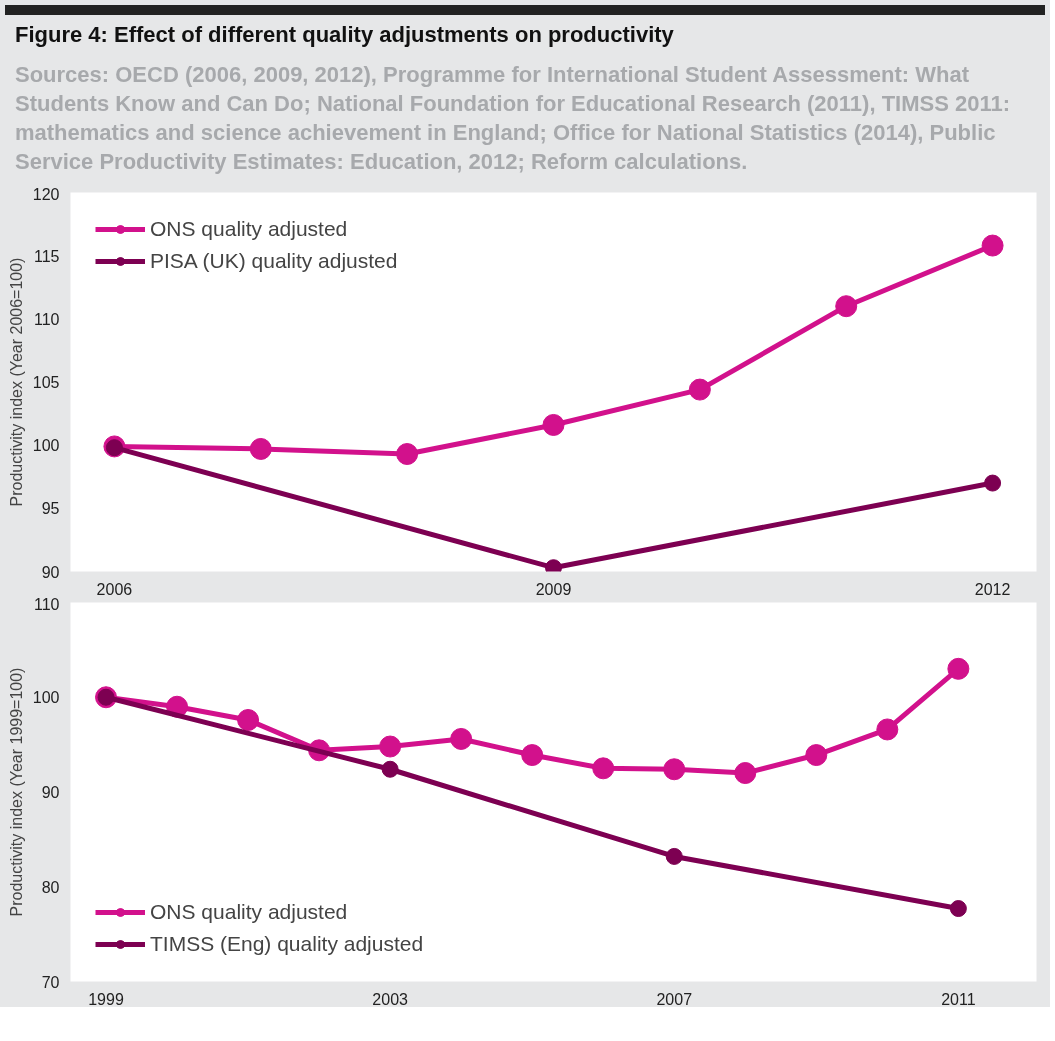 This screenshot has width=1055, height=1041. What do you see at coordinates (114, 589) in the screenshot?
I see `x-tick-label: 2006` at bounding box center [114, 589].